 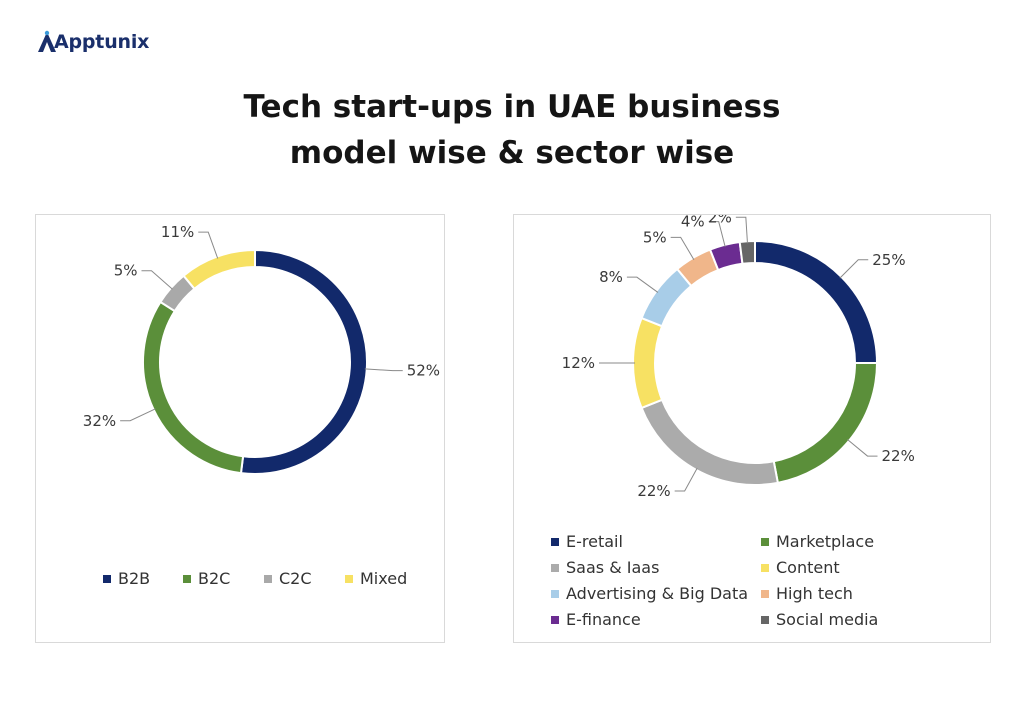 I want to click on slice-mixed, so click(x=219, y=269).